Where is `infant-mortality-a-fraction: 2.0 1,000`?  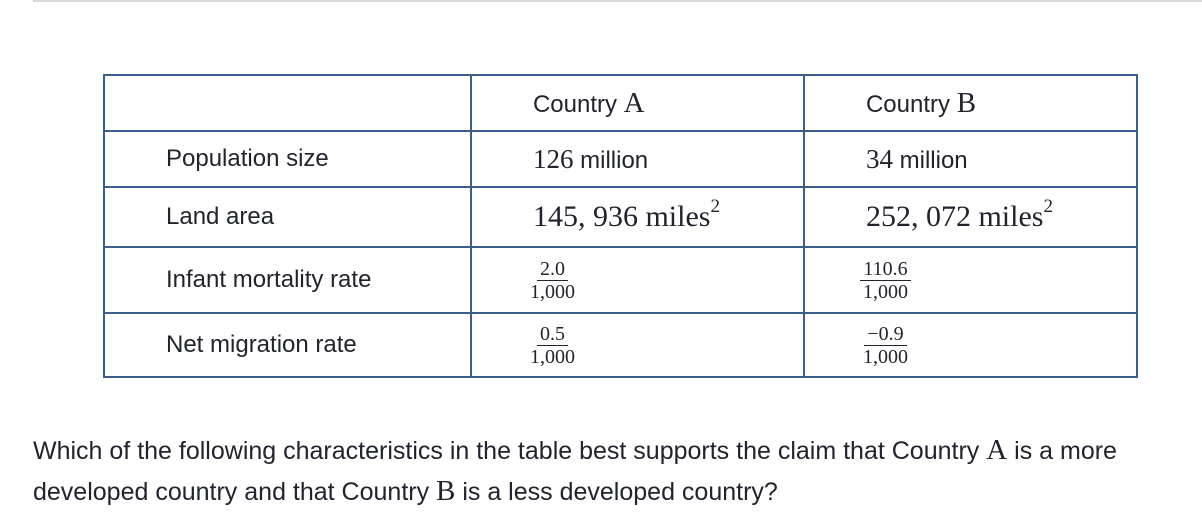 infant-mortality-a-fraction: 2.0 1,000 is located at coordinates (552, 280).